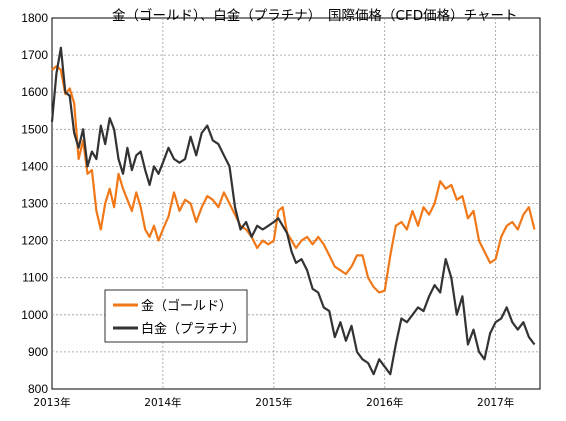  I want to click on y-tick-label: 1300, so click(34, 204).